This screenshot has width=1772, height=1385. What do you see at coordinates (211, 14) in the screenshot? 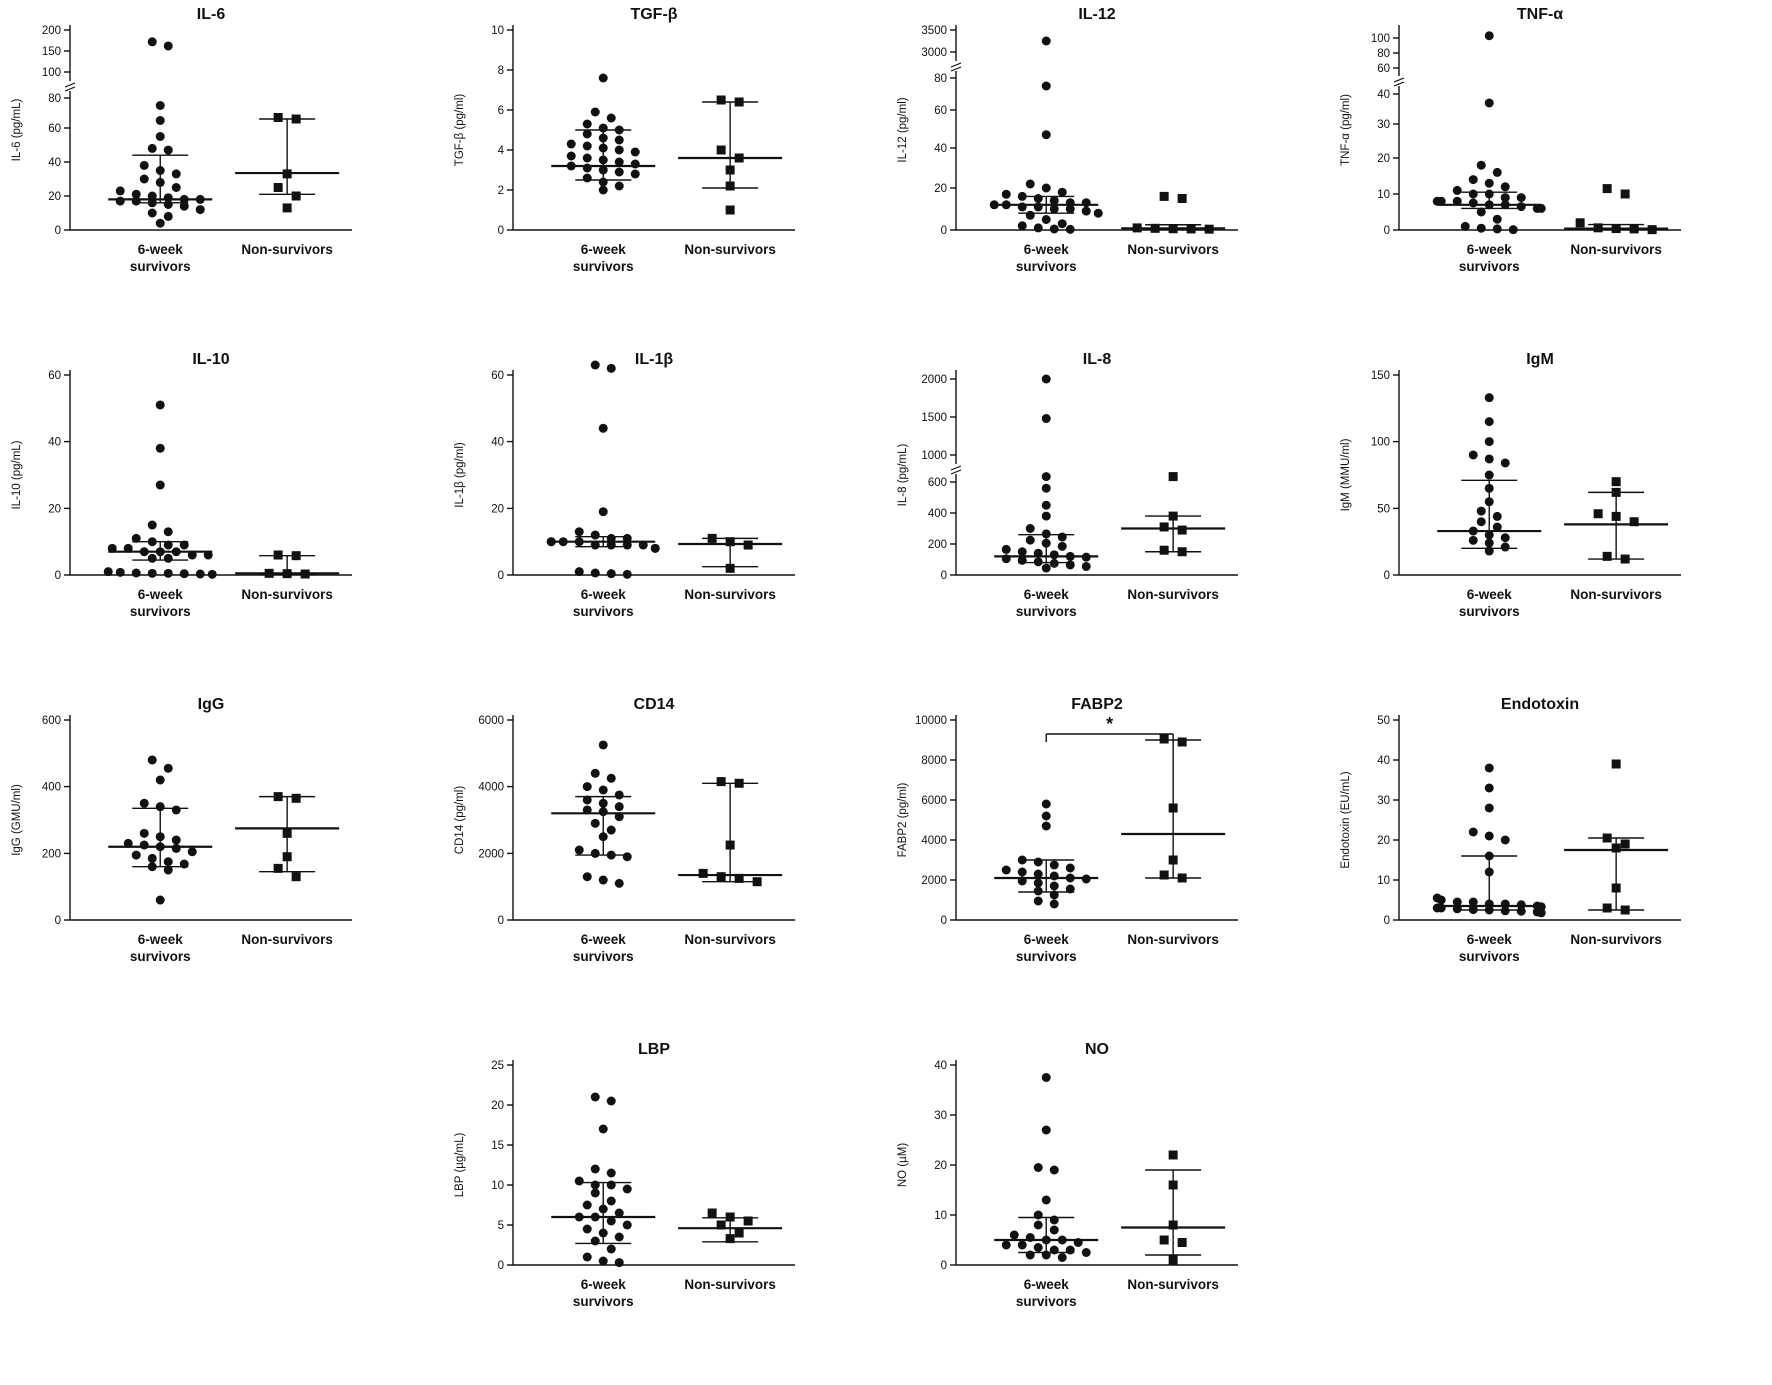
I see `chart-title: IL-6` at bounding box center [211, 14].